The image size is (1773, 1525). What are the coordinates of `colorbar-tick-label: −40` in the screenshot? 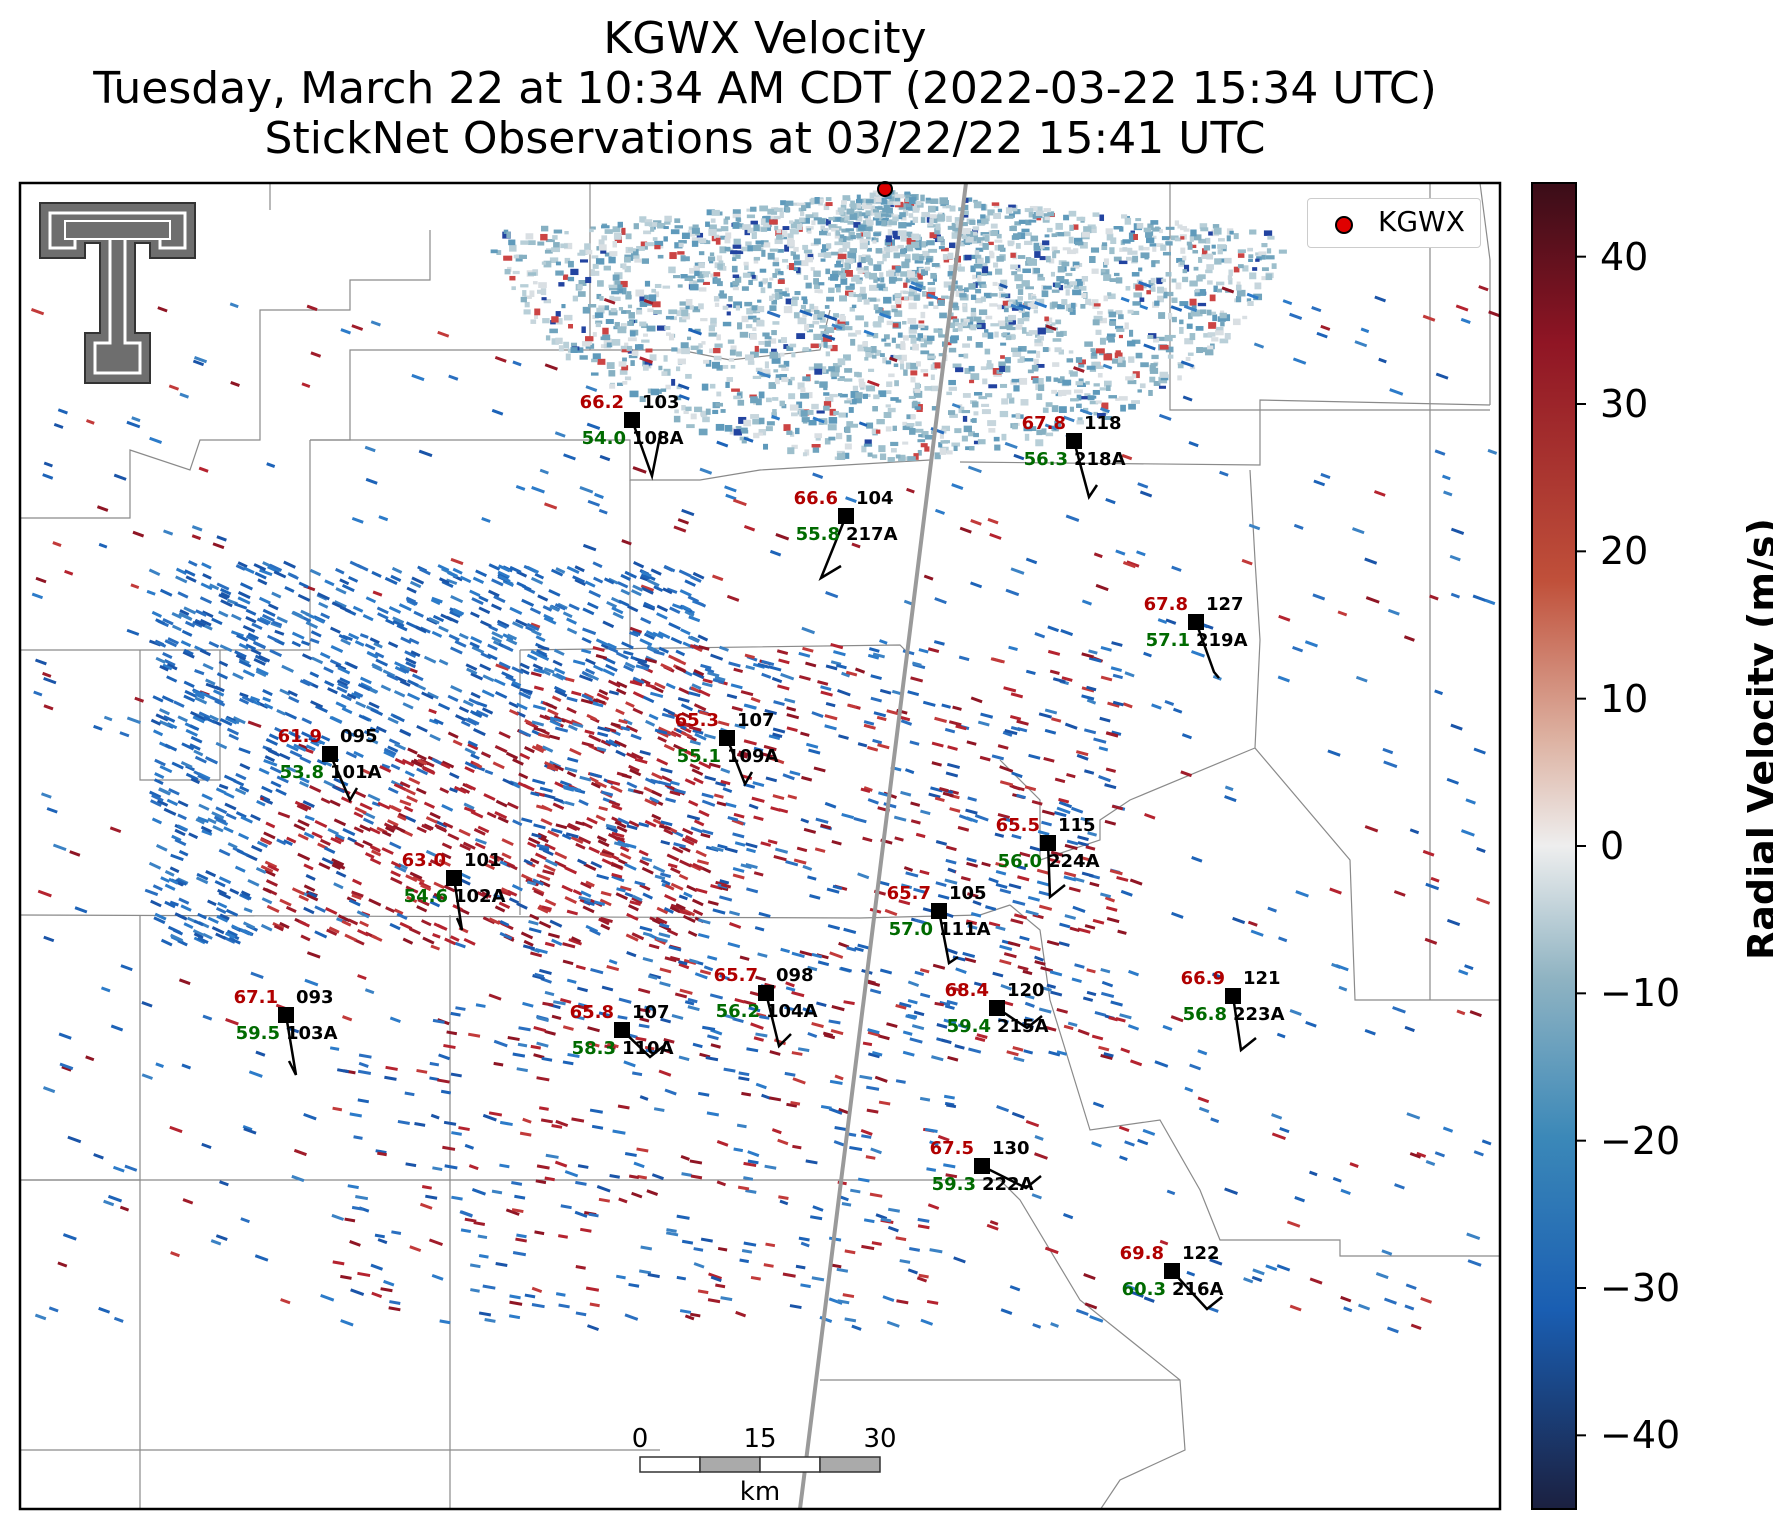 It's located at (1640, 1435).